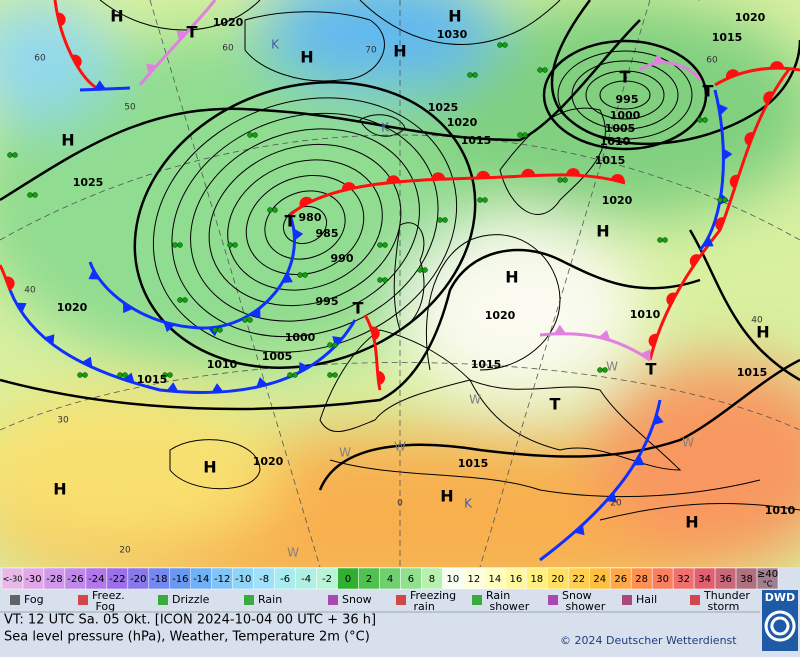 Image resolution: width=800 pixels, height=657 pixels. What do you see at coordinates (371, 51) in the screenshot?
I see `grid-label: 70` at bounding box center [371, 51].